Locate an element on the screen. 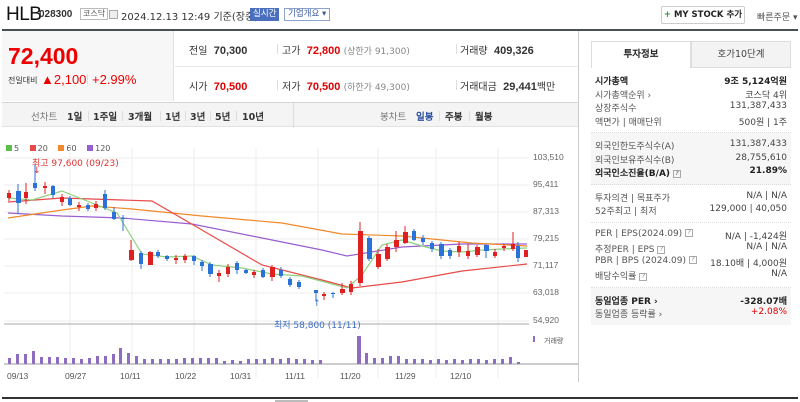  y-tick: 95,411 is located at coordinates (546, 184).